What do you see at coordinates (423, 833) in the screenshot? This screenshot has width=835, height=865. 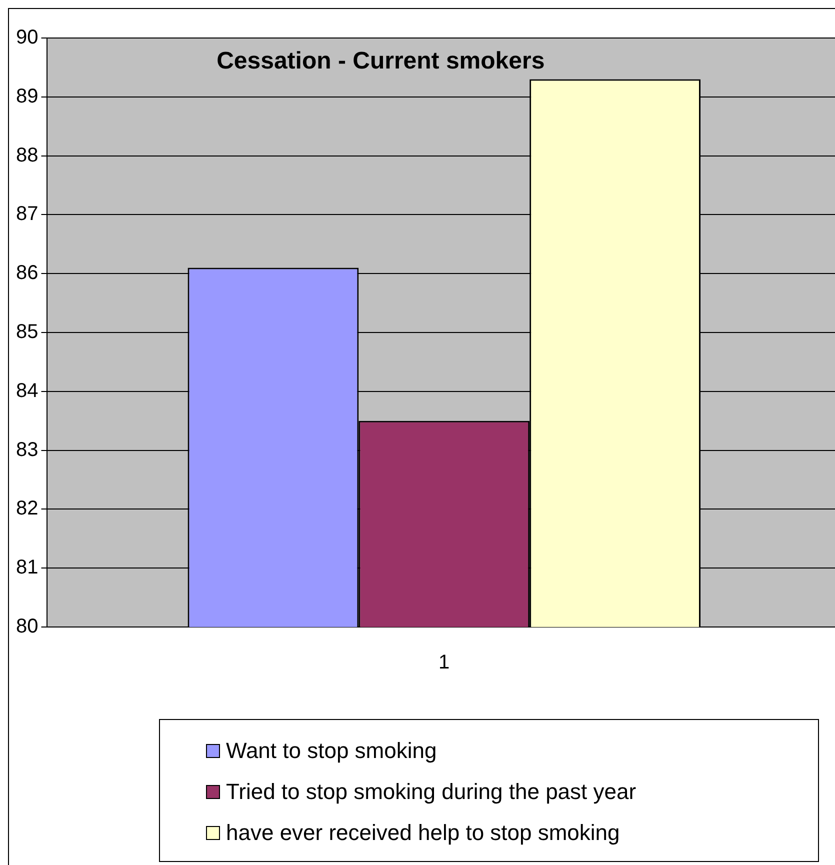 I see `legend-label: have ever received help to stop smoking` at bounding box center [423, 833].